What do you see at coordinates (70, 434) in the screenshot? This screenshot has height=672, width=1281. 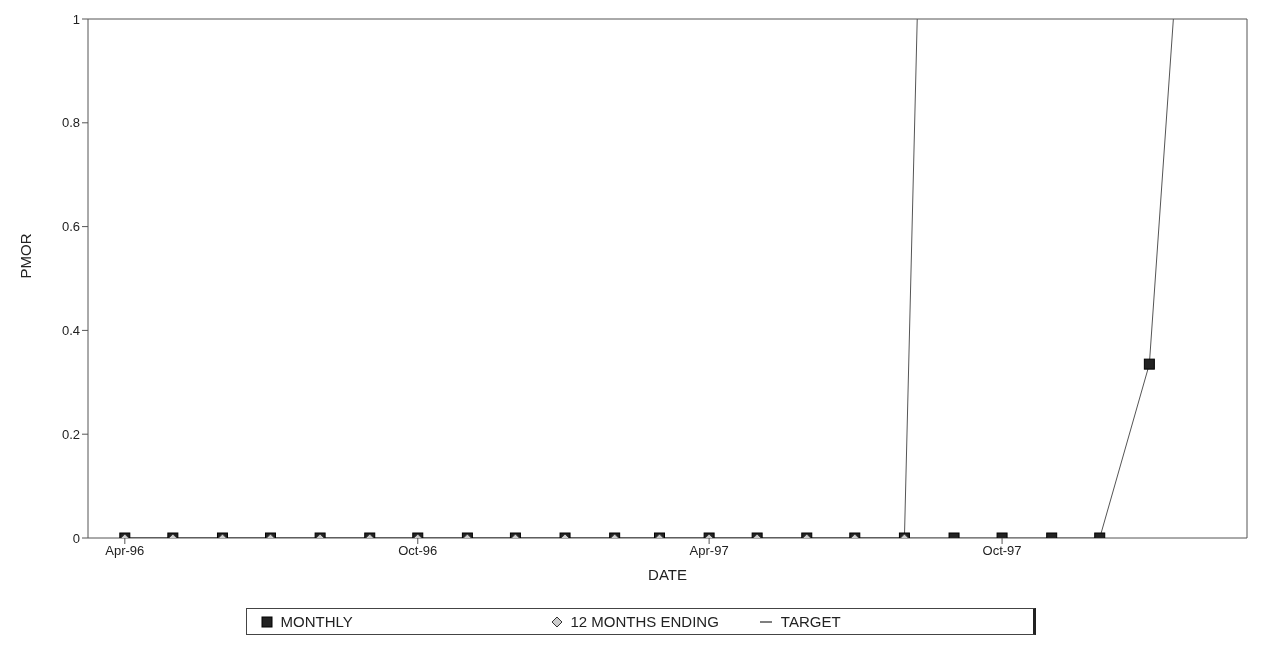 I see `y-tick-label: 0.2` at bounding box center [70, 434].